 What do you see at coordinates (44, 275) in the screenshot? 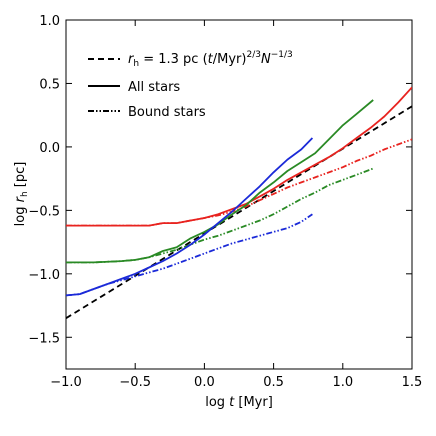
I see `y-tick-label: −1.0` at bounding box center [44, 275].